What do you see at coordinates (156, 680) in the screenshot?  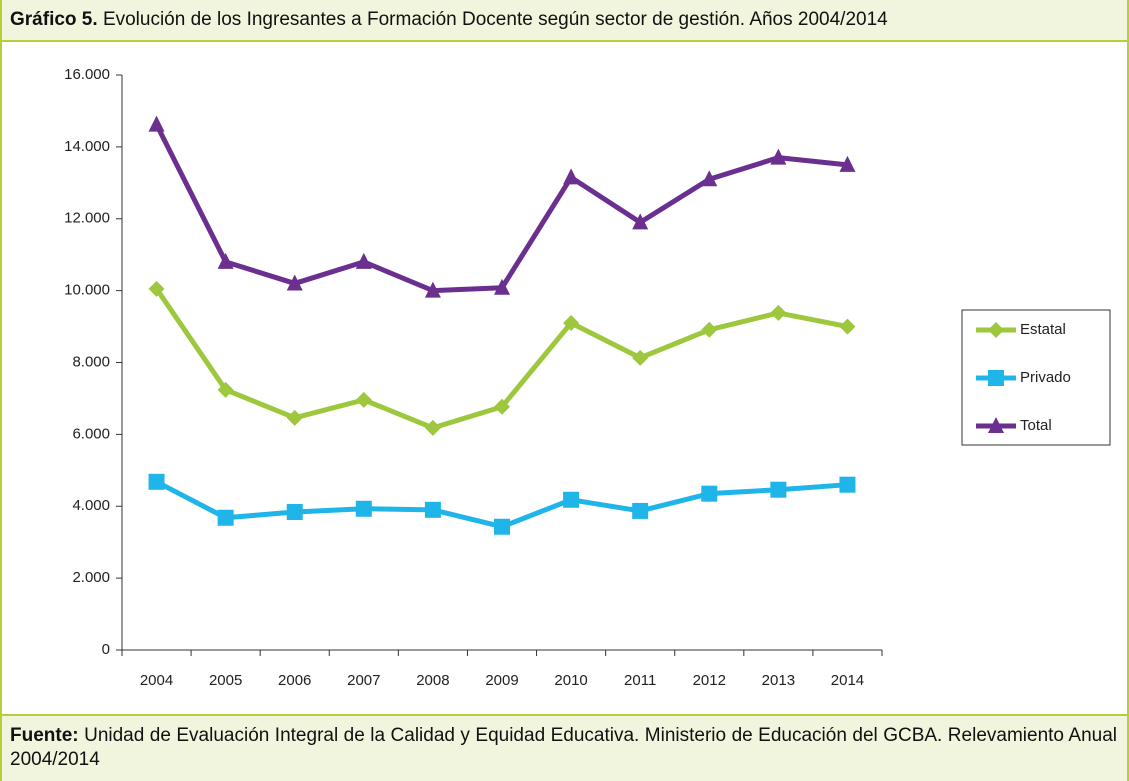 I see `x-tick-label: 2004` at bounding box center [156, 680].